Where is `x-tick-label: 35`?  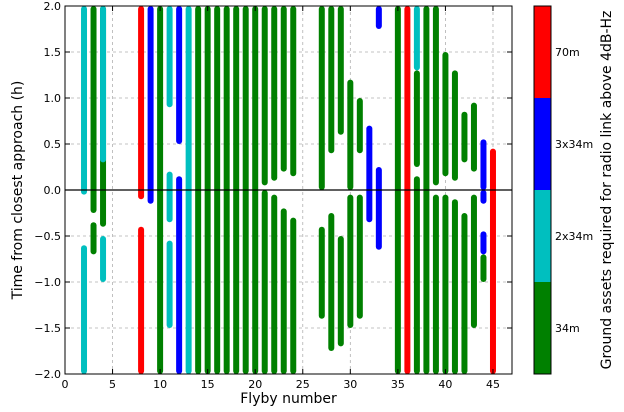 x-tick-label: 35 is located at coordinates (398, 384).